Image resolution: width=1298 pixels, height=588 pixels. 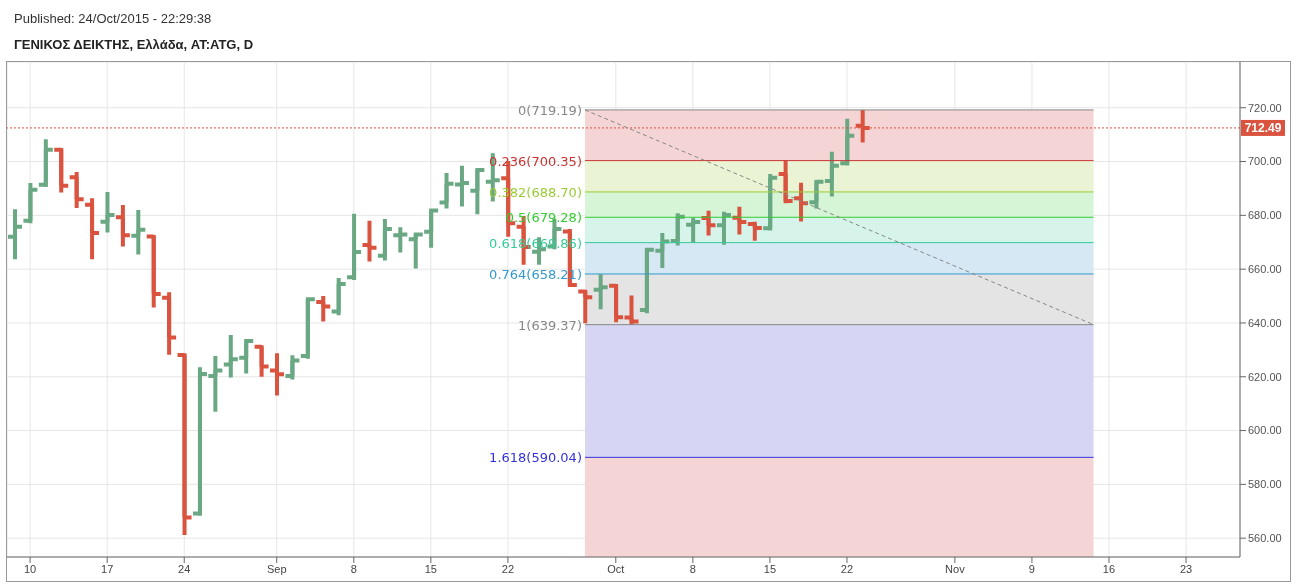 What do you see at coordinates (113, 18) in the screenshot?
I see `text: Published: 24/Oct/2015 - 22:29:38` at bounding box center [113, 18].